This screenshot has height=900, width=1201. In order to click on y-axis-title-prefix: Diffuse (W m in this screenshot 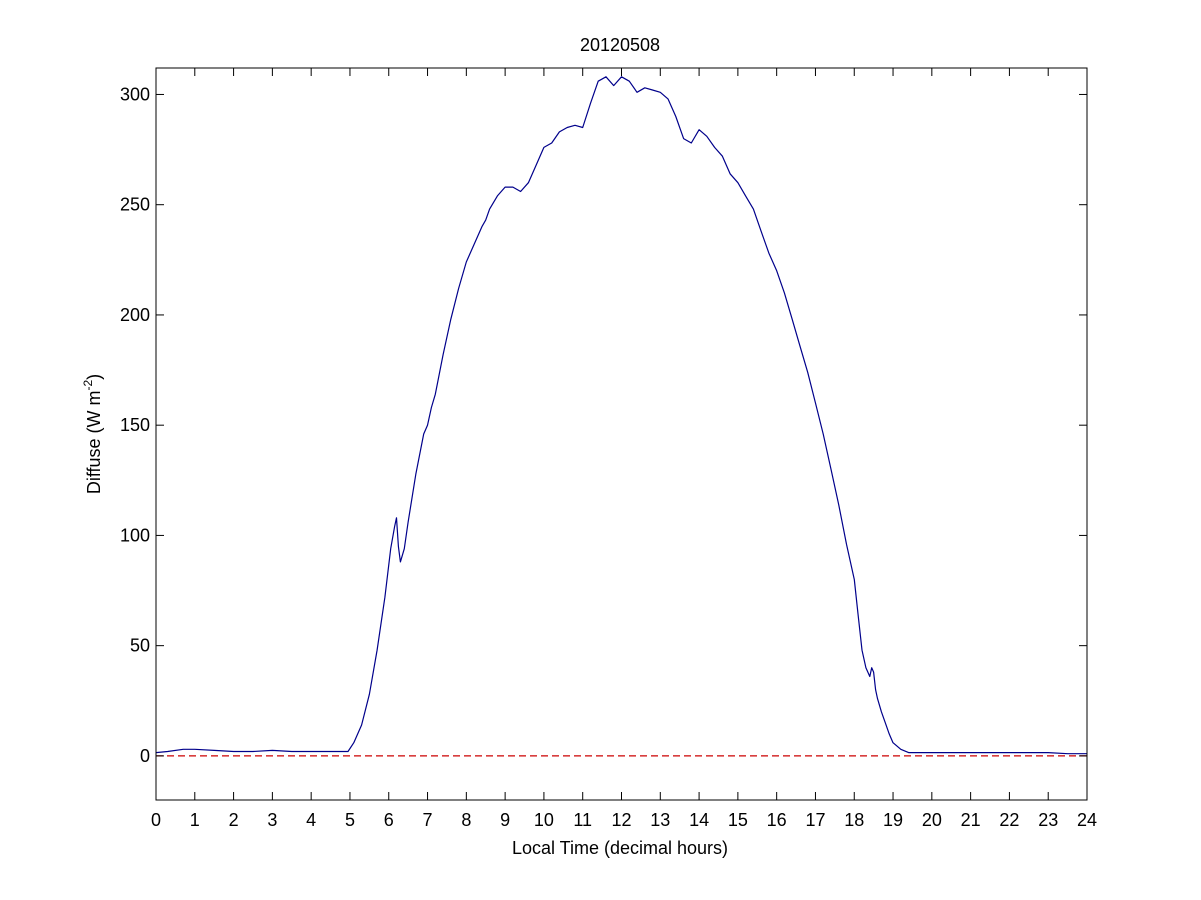, I will do `click(94, 442)`.